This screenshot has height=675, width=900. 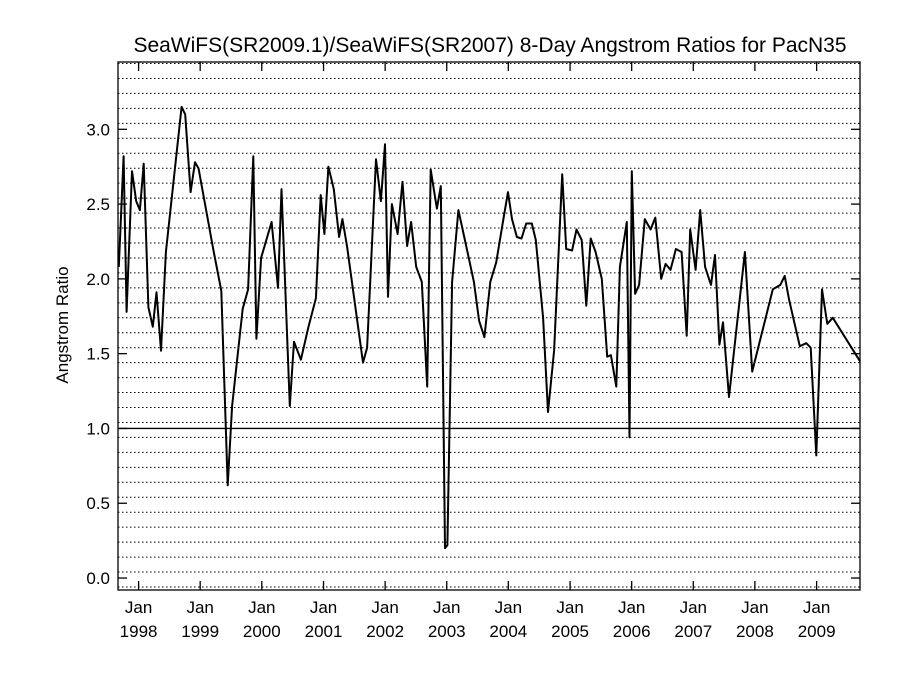 I want to click on x-tick-label-year: 2003, so click(x=447, y=631).